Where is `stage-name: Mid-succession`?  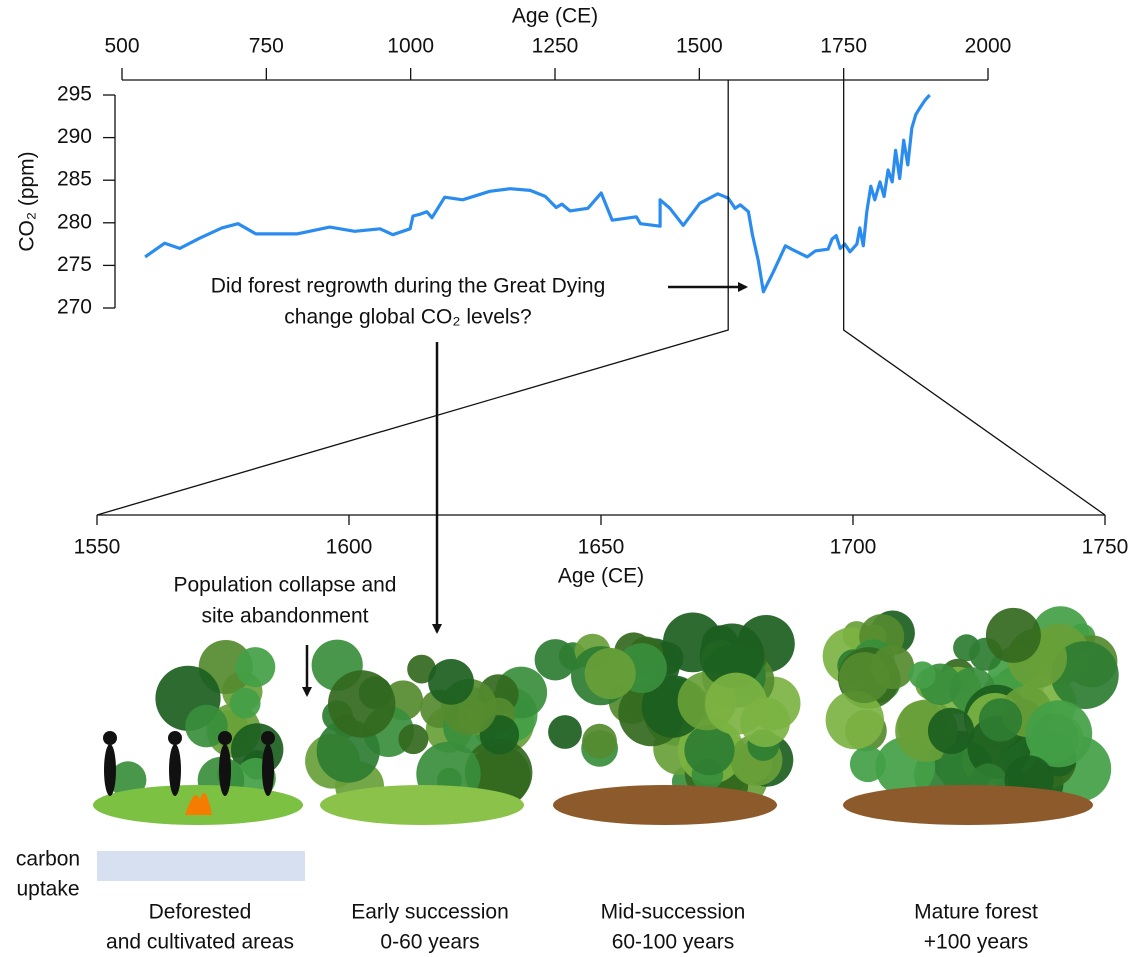 stage-name: Mid-succession is located at coordinates (673, 912).